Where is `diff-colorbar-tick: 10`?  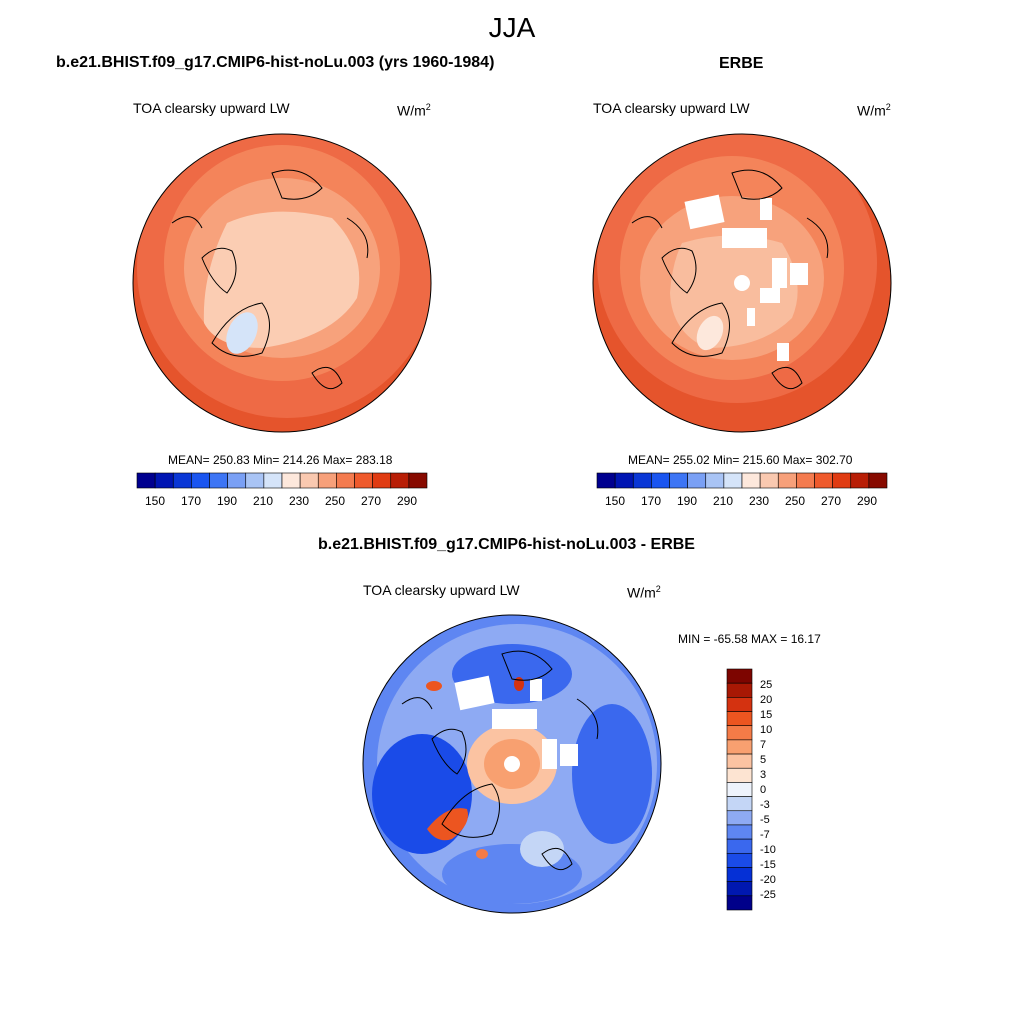 diff-colorbar-tick: 10 is located at coordinates (766, 730).